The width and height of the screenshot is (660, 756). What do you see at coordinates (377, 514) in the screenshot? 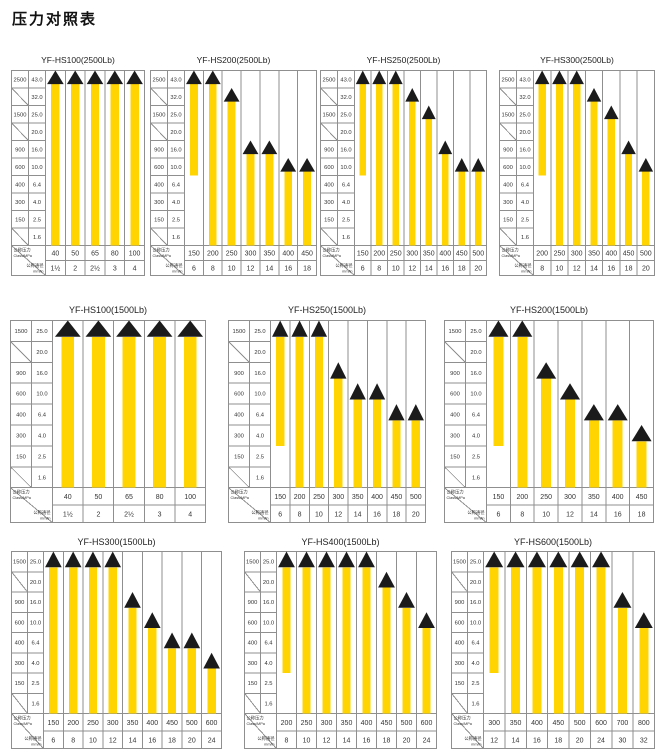
I see `diameter-inch-label: 16` at bounding box center [377, 514].